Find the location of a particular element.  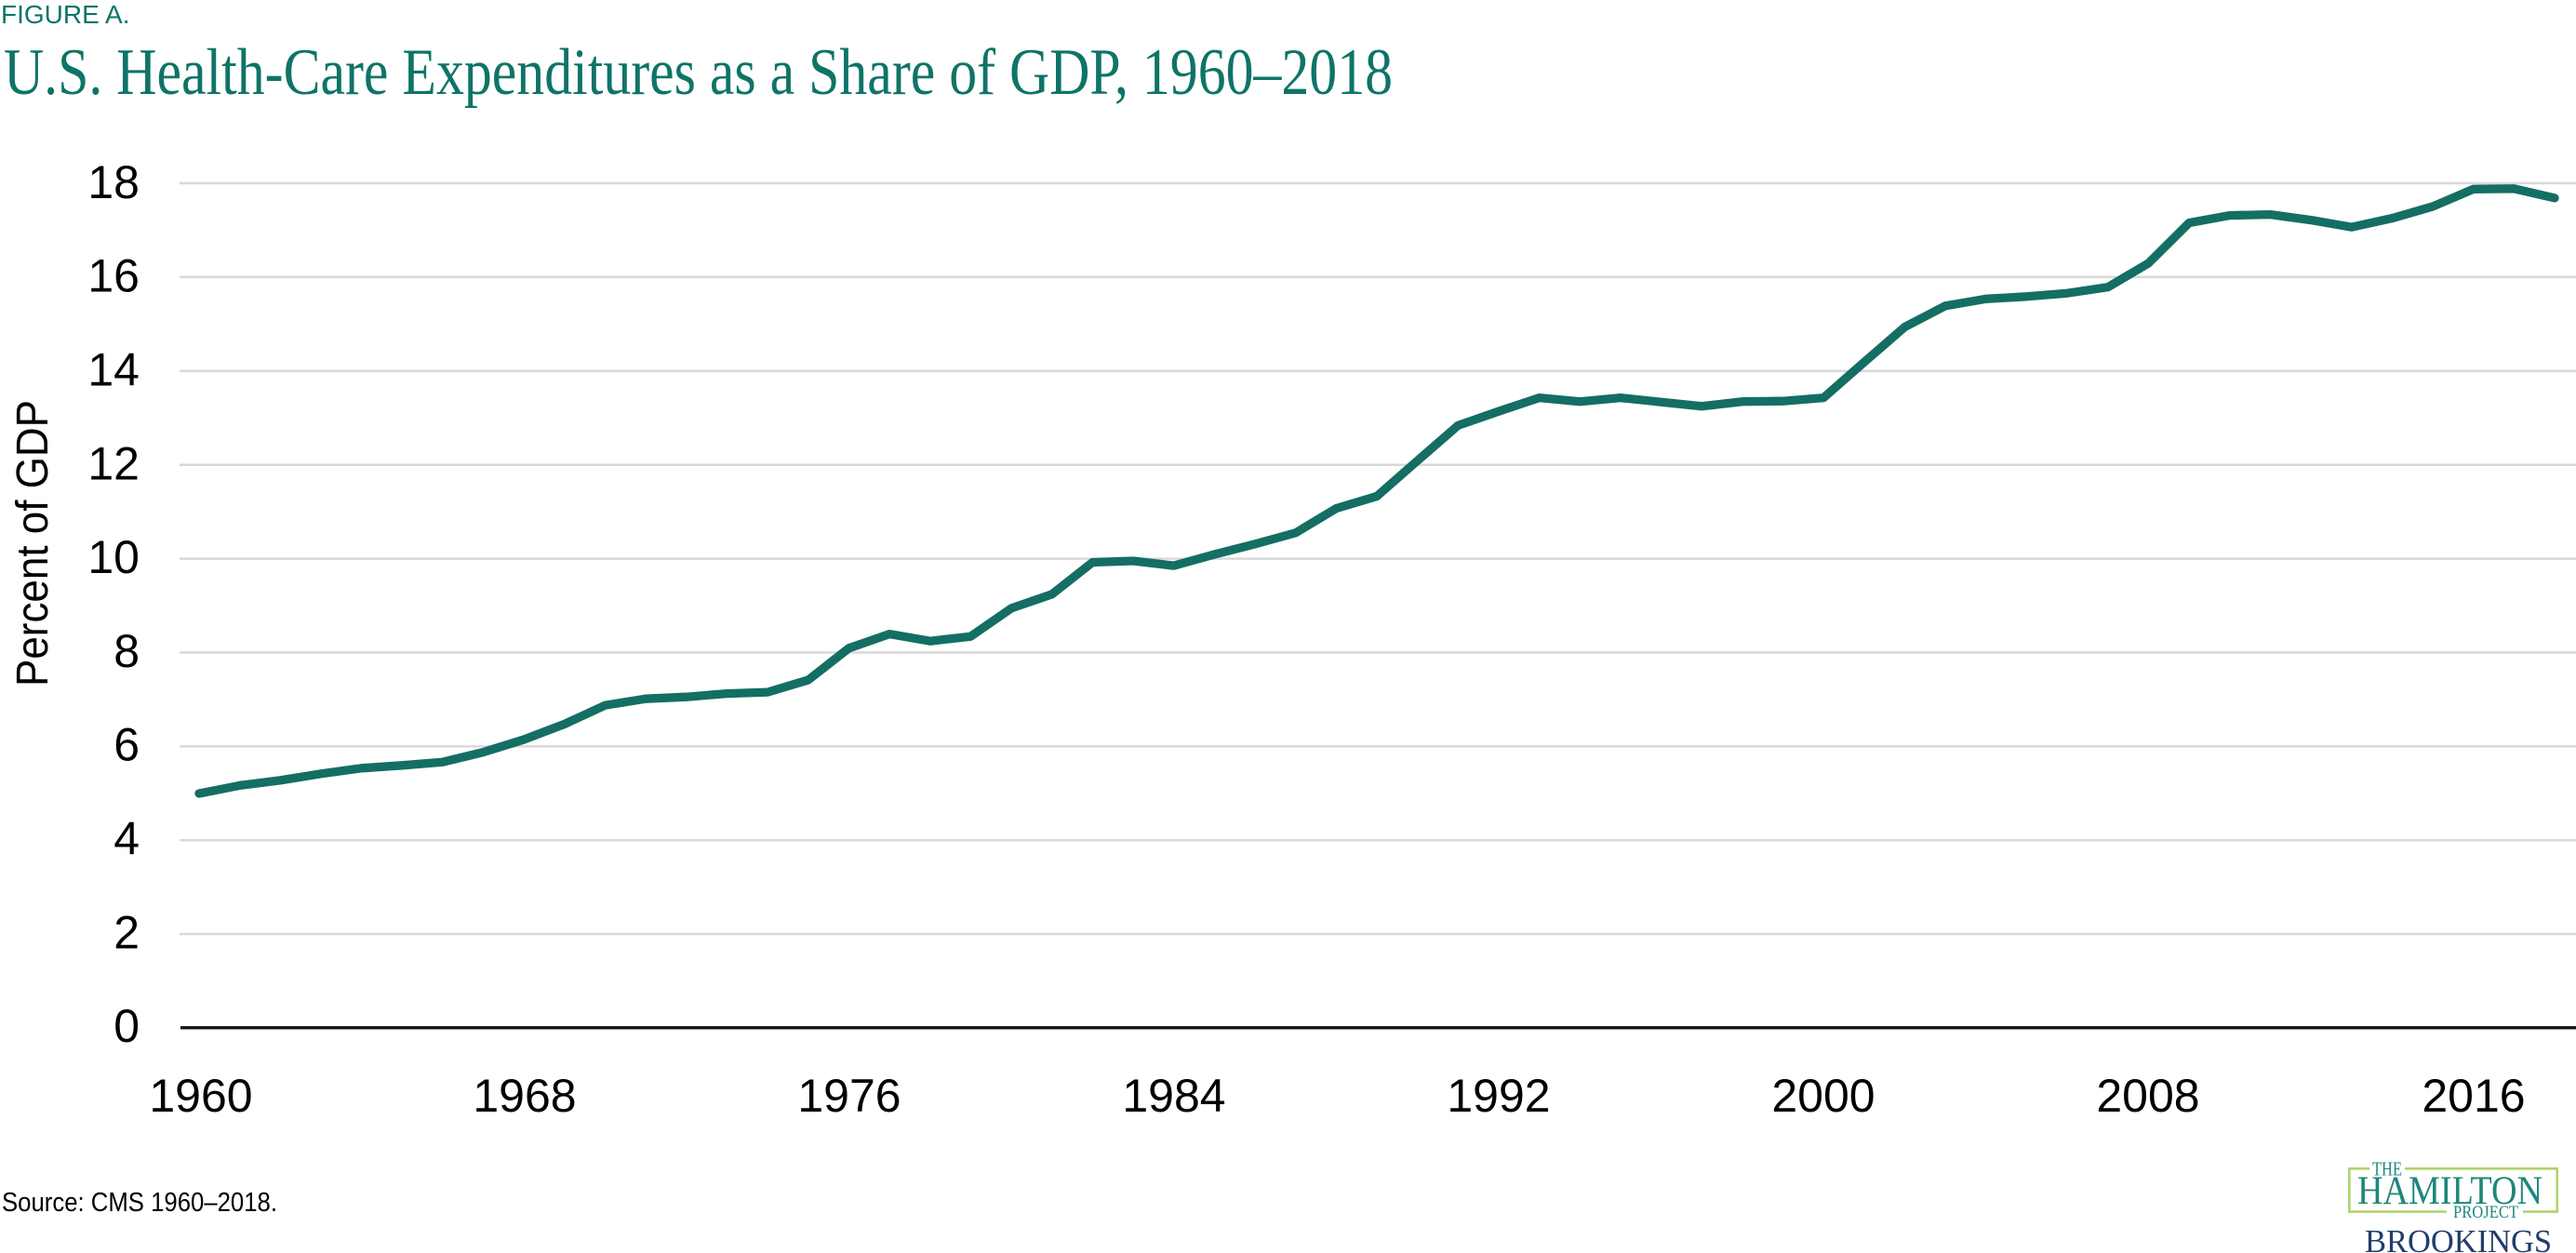

svg-text: 1992 is located at coordinates (1498, 1096).